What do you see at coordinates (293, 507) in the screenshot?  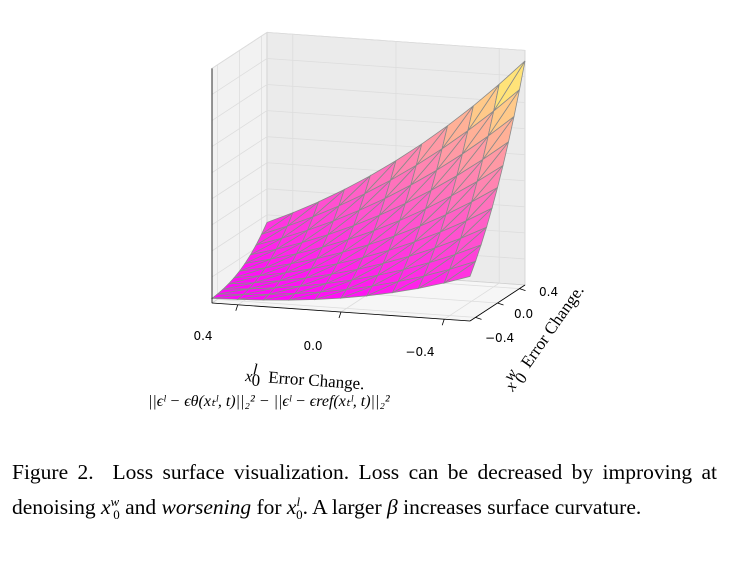 I see `caption-var-xl: xl` at bounding box center [293, 507].